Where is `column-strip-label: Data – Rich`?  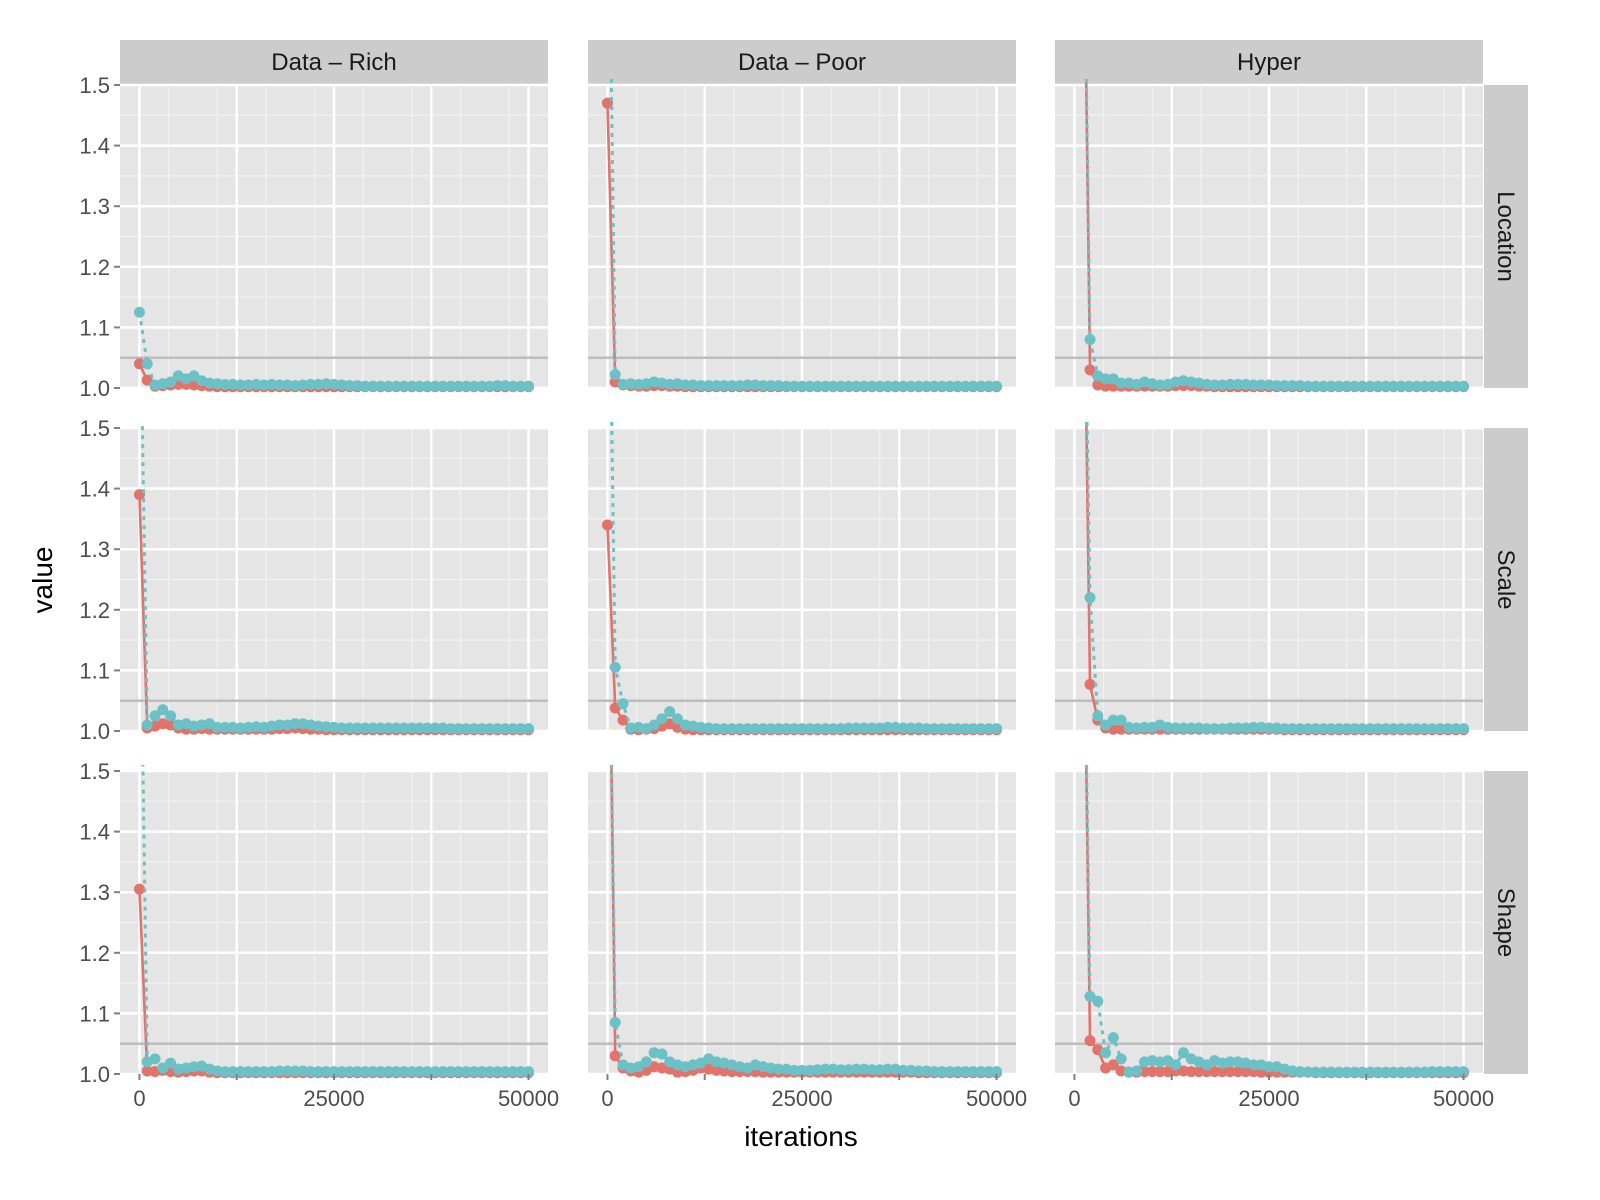
column-strip-label: Data – Rich is located at coordinates (333, 62).